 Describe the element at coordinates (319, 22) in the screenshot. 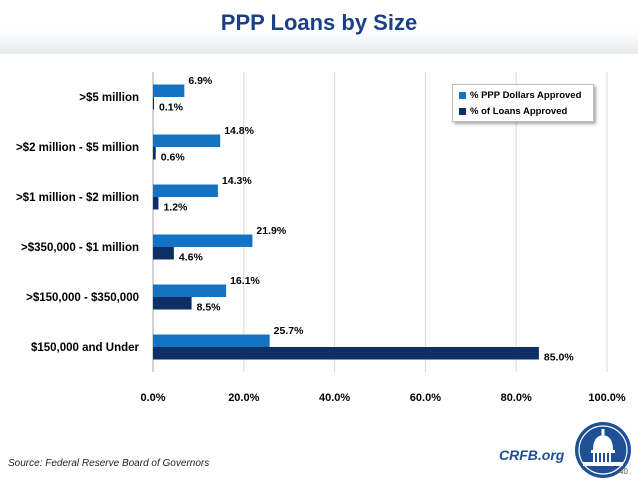

I see `chart-title: PPP Loans by Size` at that location.